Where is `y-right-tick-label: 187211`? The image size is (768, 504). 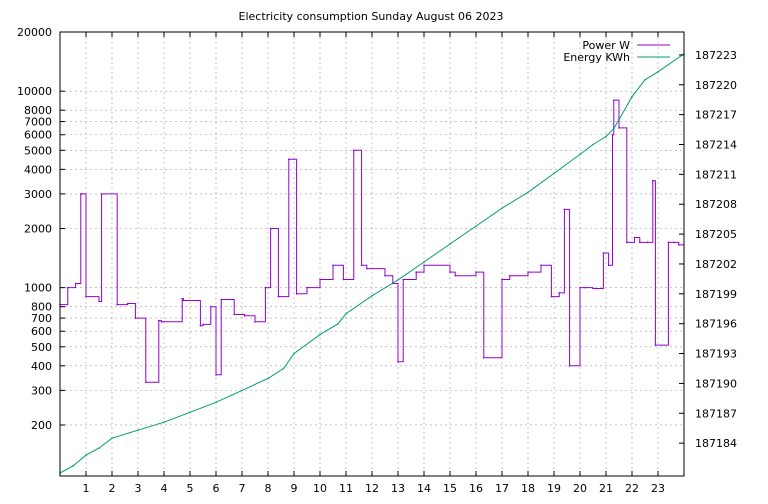
y-right-tick-label: 187211 is located at coordinates (716, 174).